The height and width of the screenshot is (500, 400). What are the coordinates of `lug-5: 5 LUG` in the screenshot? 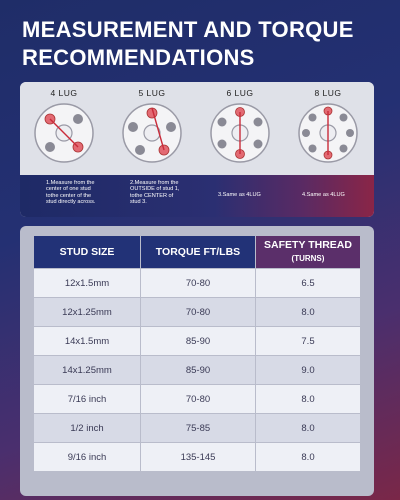 It's located at (152, 123).